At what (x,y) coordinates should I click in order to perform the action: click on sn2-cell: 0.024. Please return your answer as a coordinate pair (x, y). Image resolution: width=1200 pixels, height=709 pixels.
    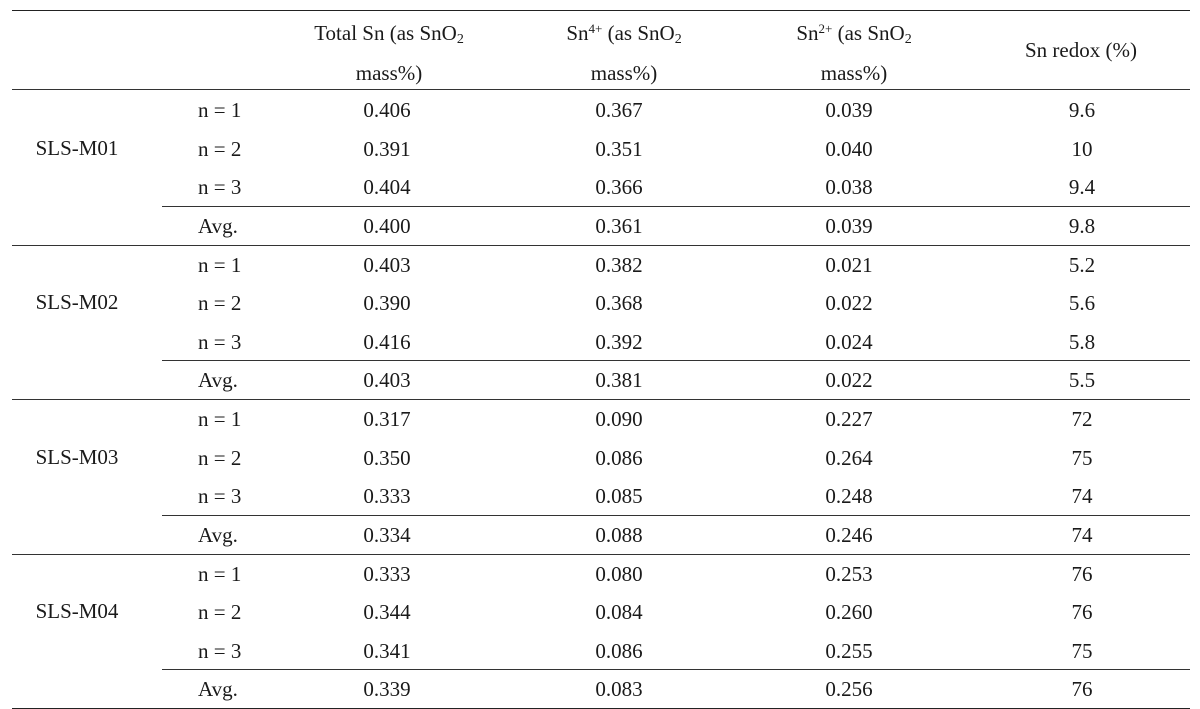
    Looking at the image, I should click on (849, 341).